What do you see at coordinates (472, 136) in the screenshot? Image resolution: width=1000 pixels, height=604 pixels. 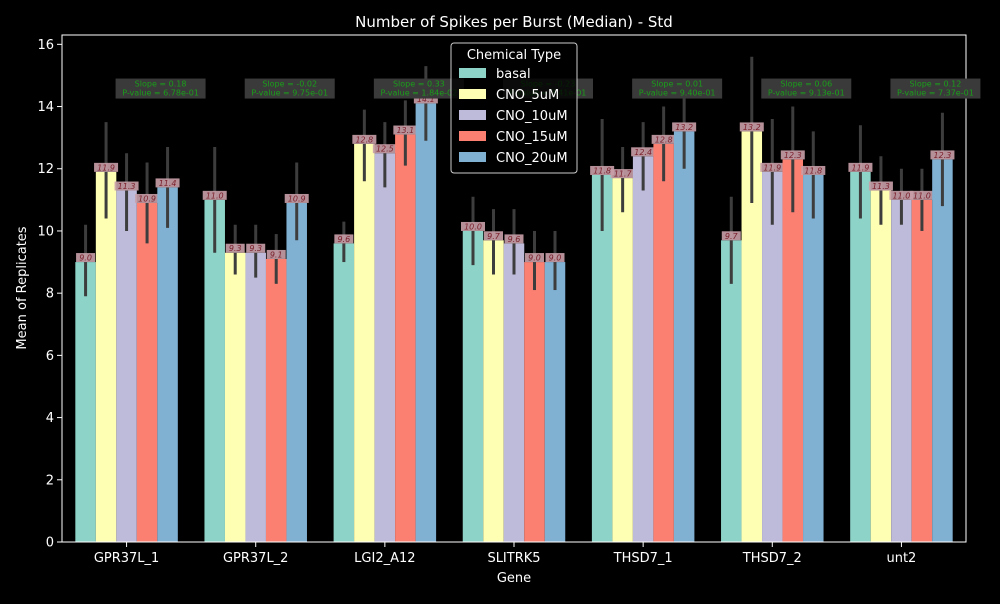 I see `legend-swatch-CNO_15uM` at bounding box center [472, 136].